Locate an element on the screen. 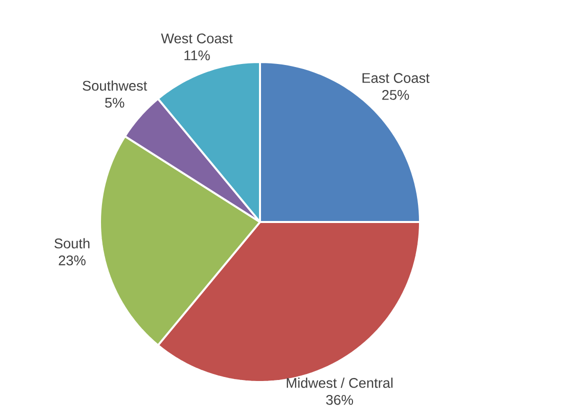  slice-label: Southwest is located at coordinates (115, 85).